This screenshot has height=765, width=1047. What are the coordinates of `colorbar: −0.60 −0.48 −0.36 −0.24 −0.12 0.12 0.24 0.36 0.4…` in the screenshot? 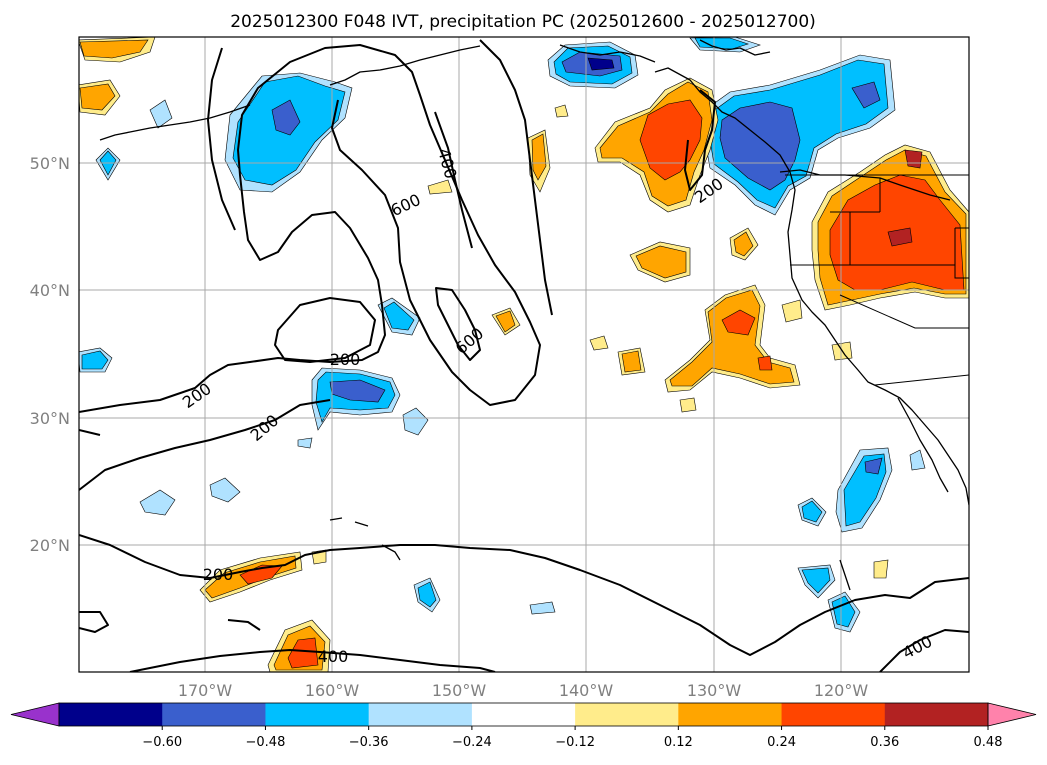 It's located at (523, 726).